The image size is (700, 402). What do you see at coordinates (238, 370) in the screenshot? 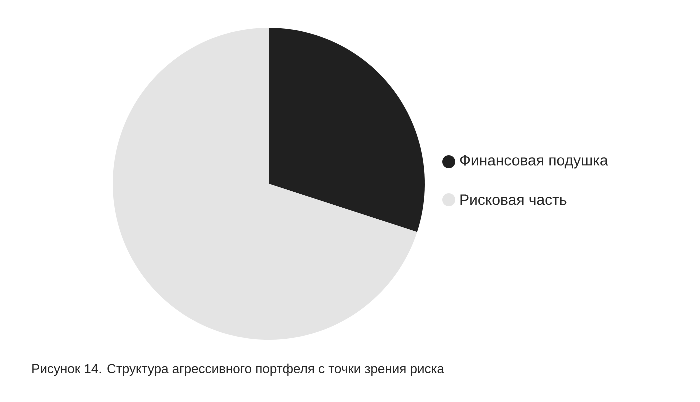
I see `text: Рисунок 14. Структура агрессивного портфеля с точки зрения риска` at bounding box center [238, 370].